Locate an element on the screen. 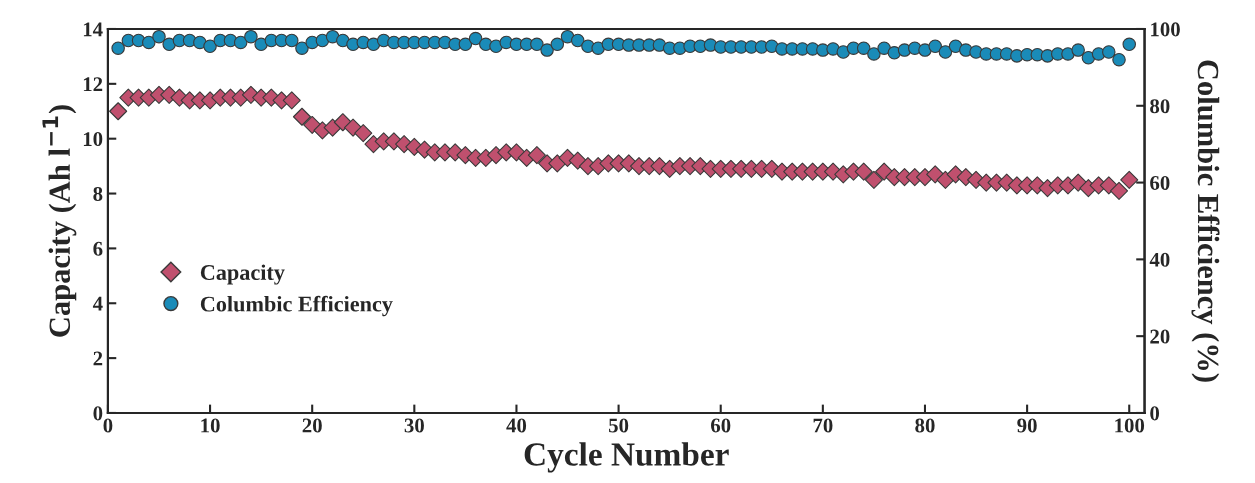  x-tick-label: 90 is located at coordinates (1027, 425).